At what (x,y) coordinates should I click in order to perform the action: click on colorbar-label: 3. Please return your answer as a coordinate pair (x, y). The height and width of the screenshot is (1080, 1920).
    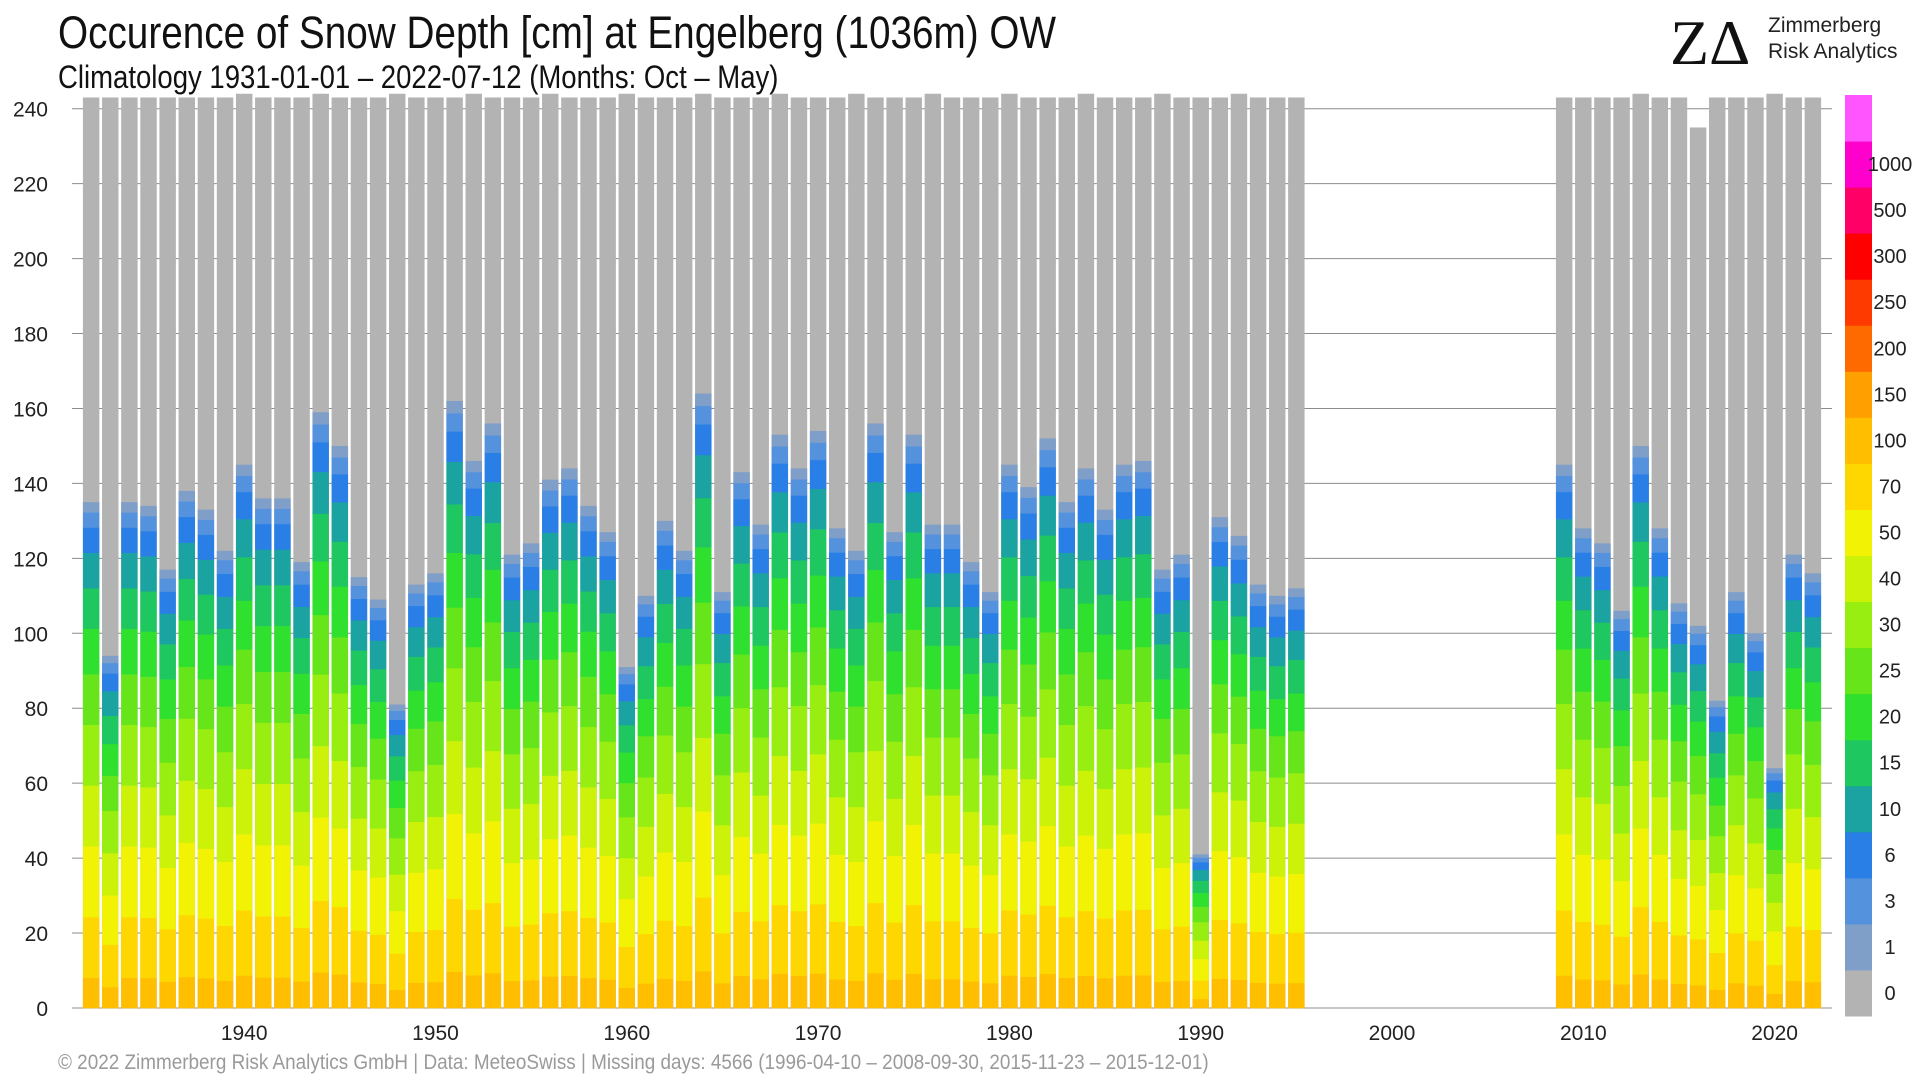
    Looking at the image, I should click on (1889, 902).